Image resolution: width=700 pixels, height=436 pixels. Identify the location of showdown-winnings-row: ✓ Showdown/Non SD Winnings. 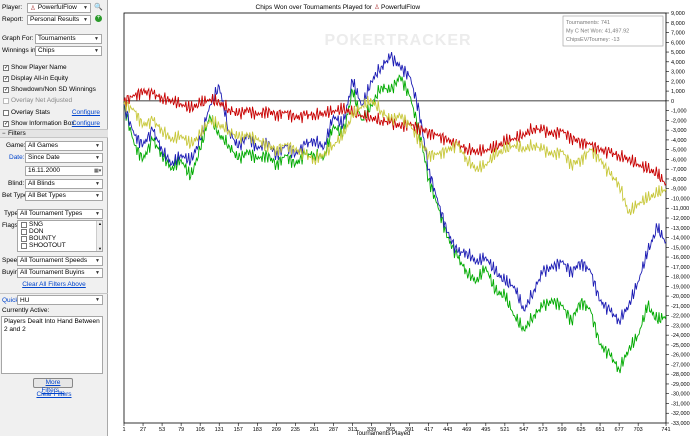
(54, 89).